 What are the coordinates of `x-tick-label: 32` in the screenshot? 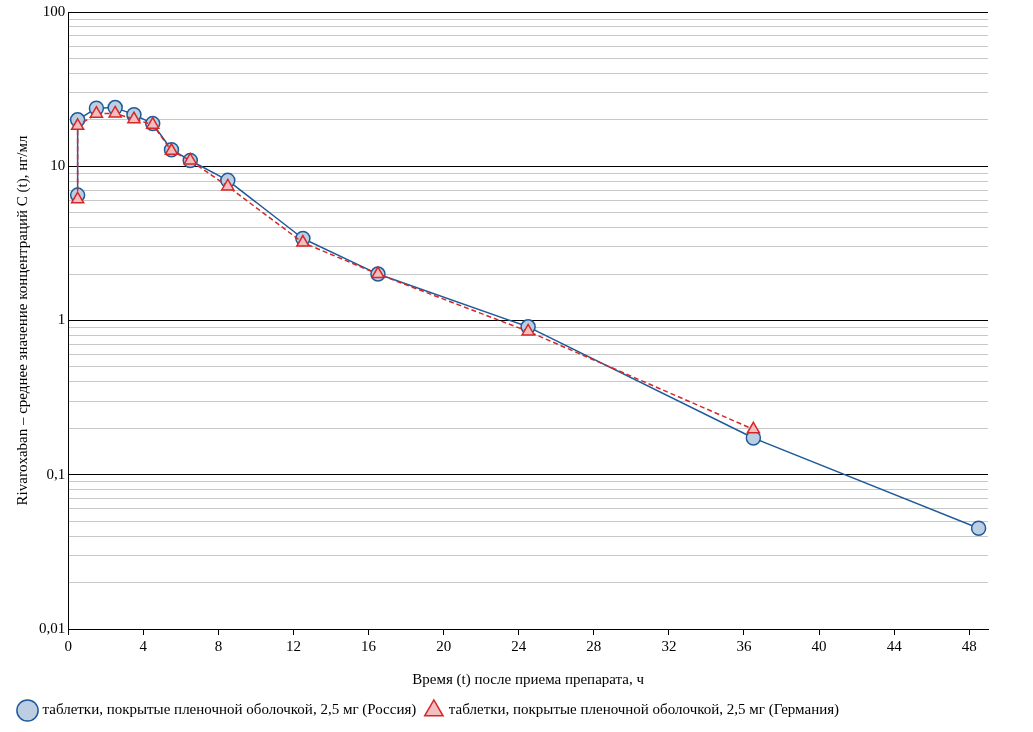 It's located at (669, 645).